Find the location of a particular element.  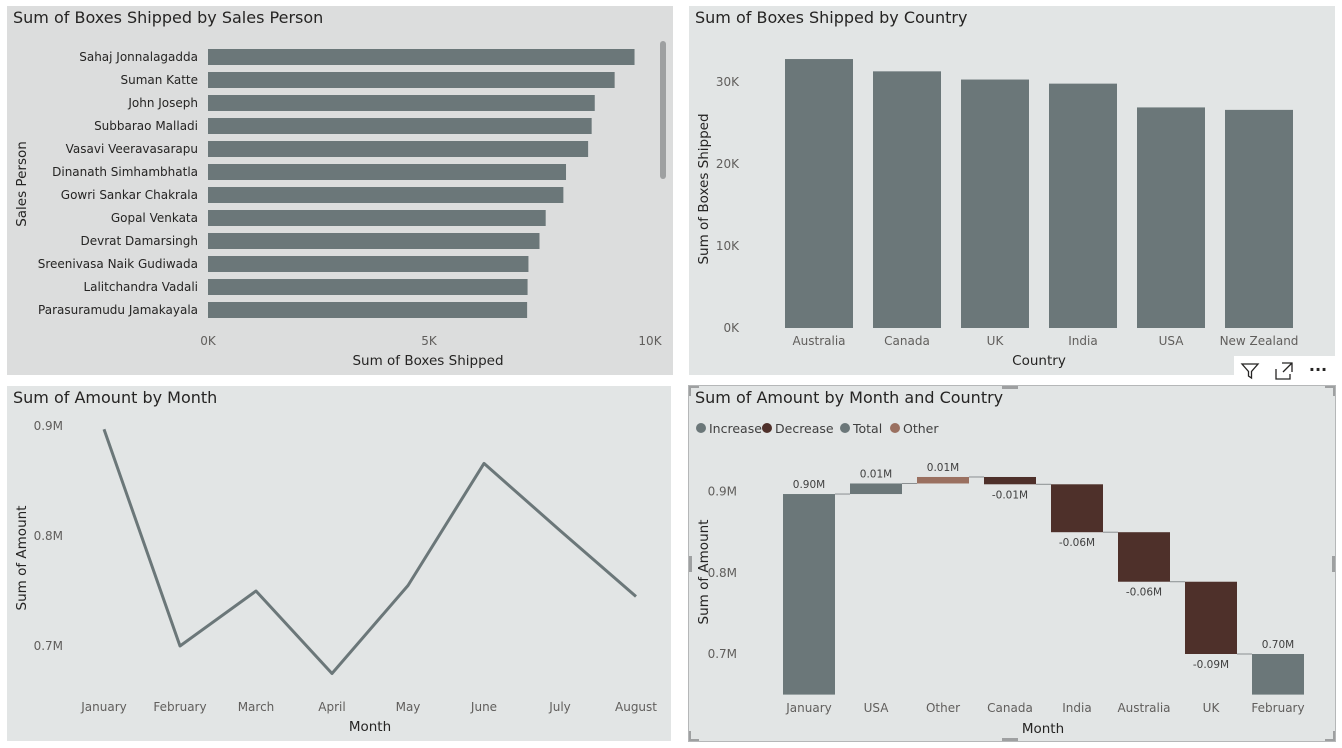

x-tick-label: Canada is located at coordinates (1010, 708).